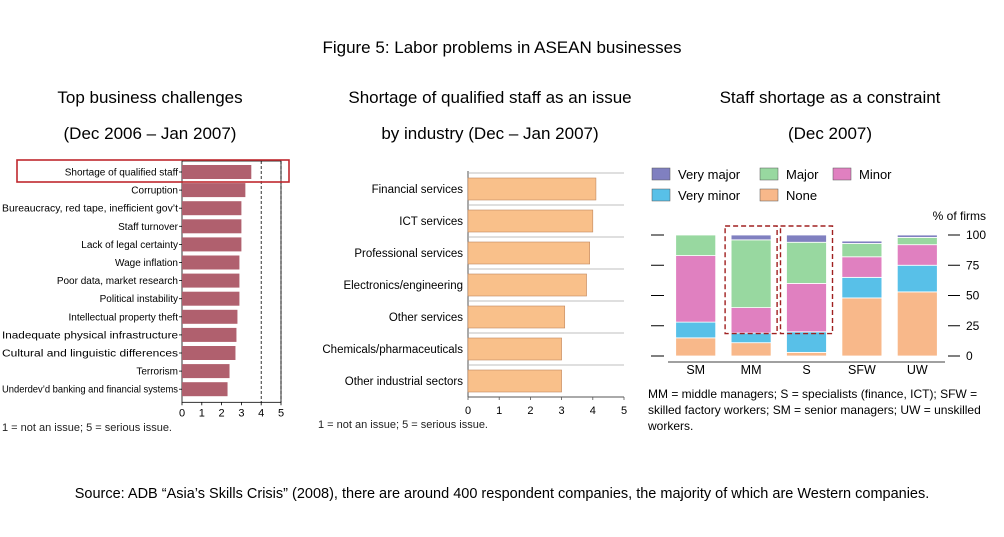 This screenshot has width=1004, height=537. I want to click on chart1-category-label: Underdev’d banking and financial systems, so click(90, 390).